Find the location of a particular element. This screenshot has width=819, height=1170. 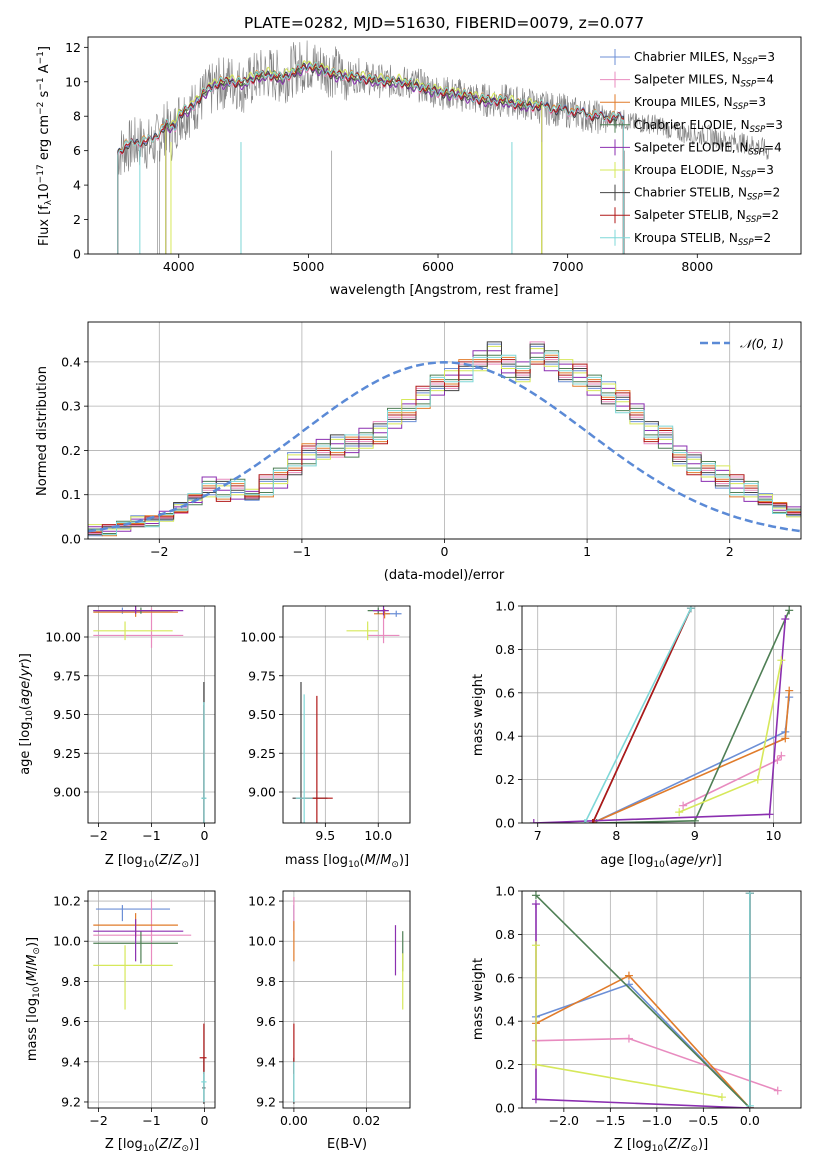

legend-label: Chabrier STELIB, NSSP=2 is located at coordinates (707, 194).